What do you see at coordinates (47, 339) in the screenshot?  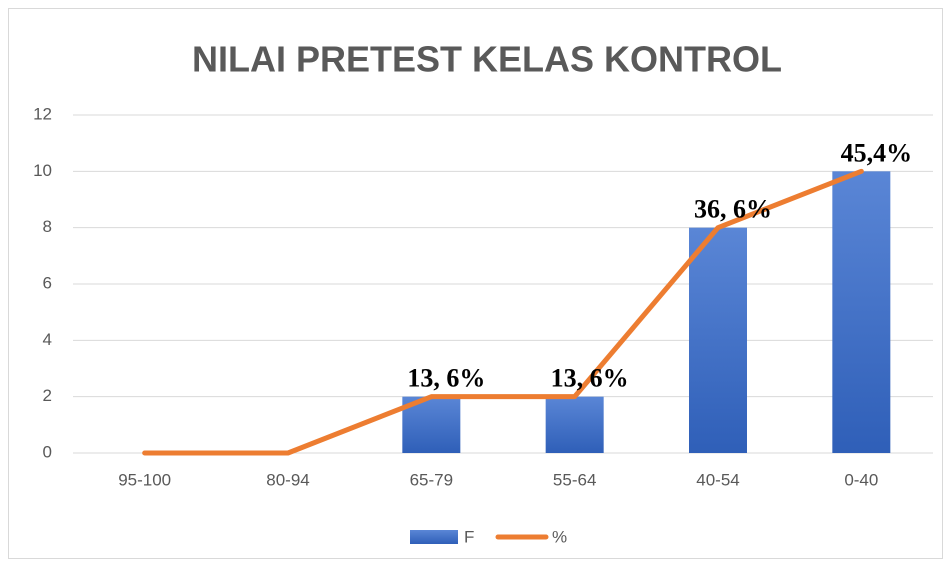 I see `y-tick-label: 4` at bounding box center [47, 339].